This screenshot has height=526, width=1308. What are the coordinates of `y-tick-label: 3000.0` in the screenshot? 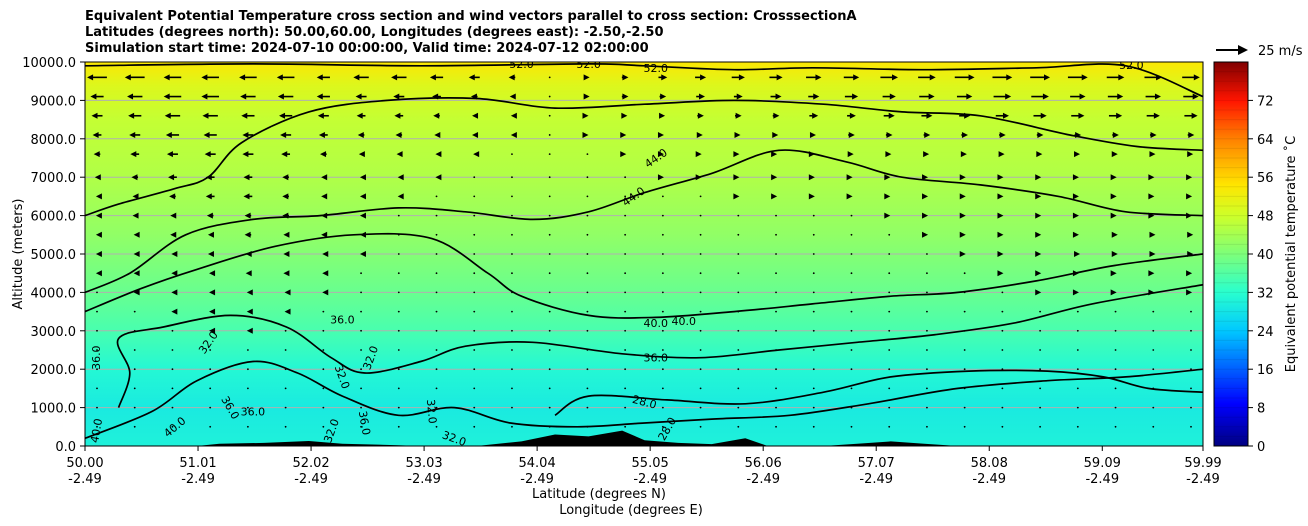 It's located at (54, 332).